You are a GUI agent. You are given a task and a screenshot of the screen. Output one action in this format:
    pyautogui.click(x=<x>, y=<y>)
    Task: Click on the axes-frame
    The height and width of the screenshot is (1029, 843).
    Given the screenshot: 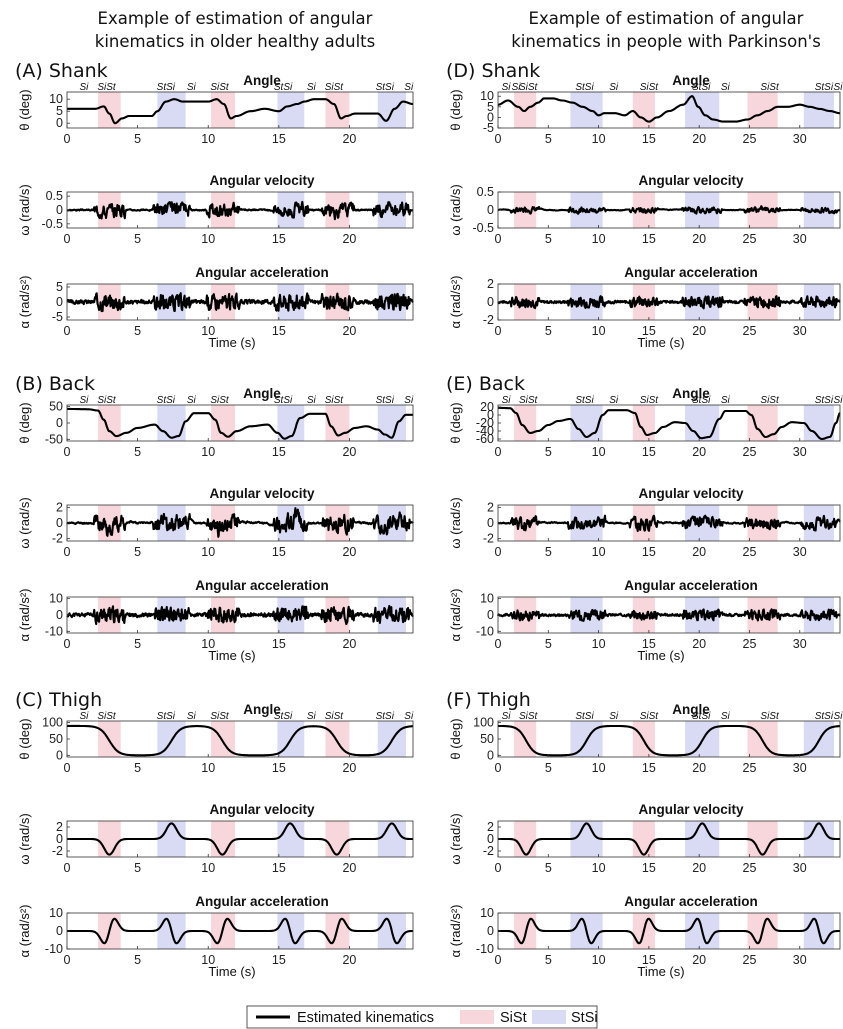 What is the action you would take?
    pyautogui.click(x=669, y=739)
    